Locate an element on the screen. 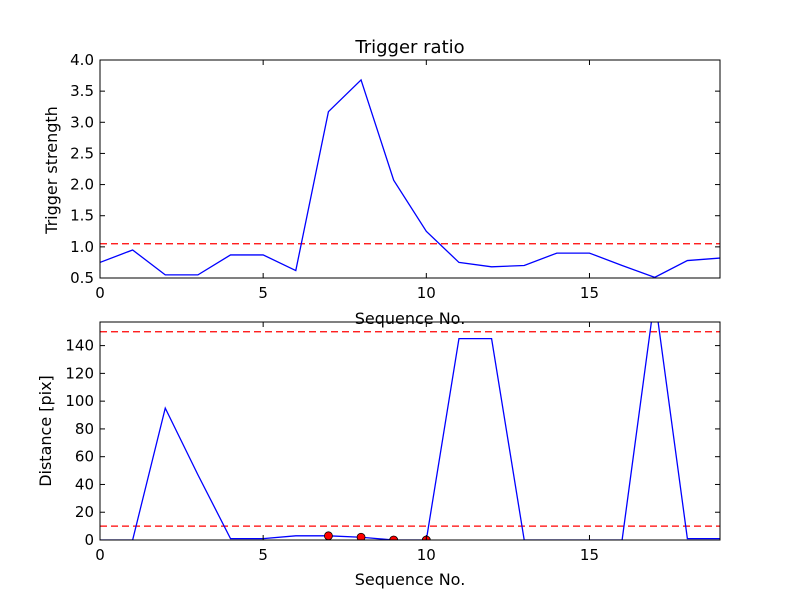  y-tick-label: 40 is located at coordinates (84, 484).